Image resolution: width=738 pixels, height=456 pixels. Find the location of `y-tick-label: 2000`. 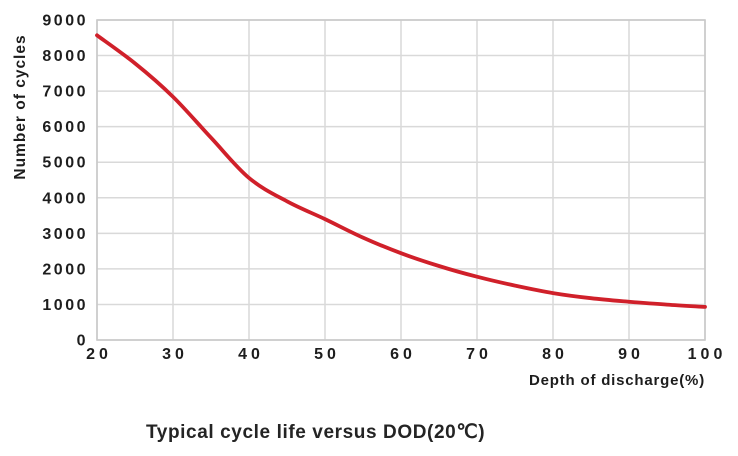

y-tick-label: 2000 is located at coordinates (65, 269).